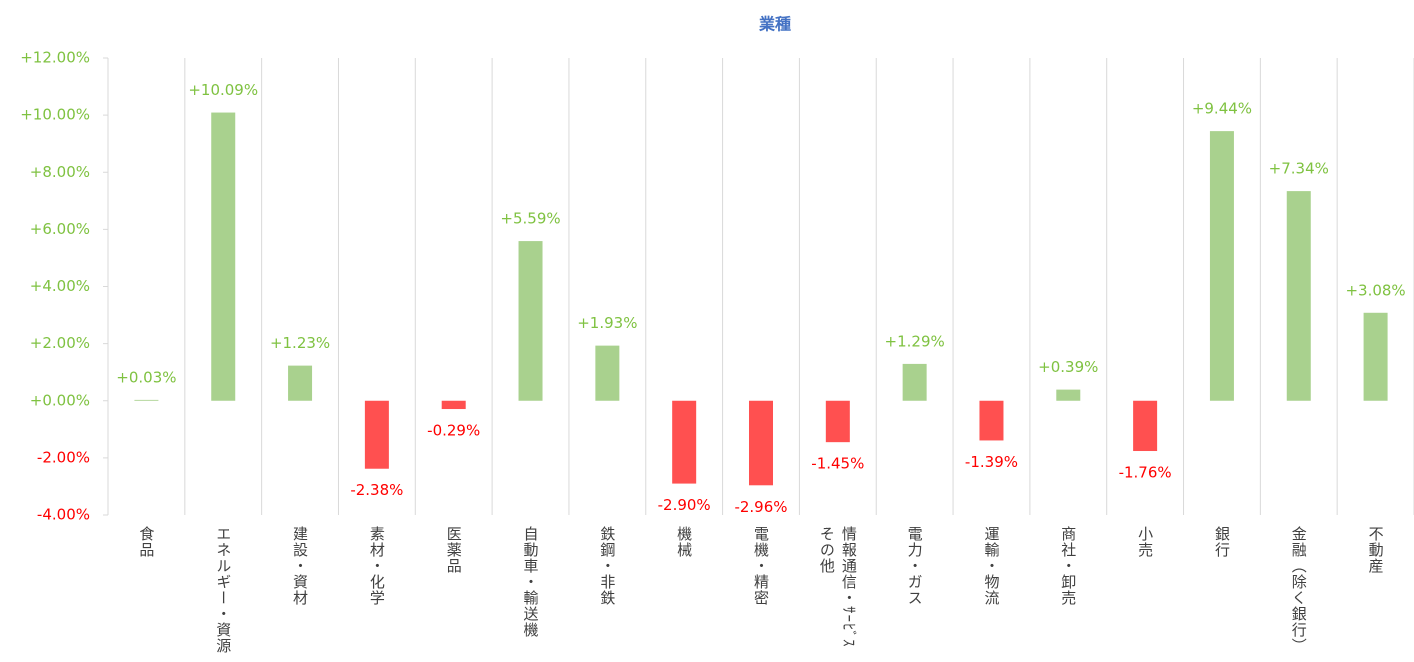 The image size is (1414, 662). I want to click on data-label: -1.39%, so click(991, 462).